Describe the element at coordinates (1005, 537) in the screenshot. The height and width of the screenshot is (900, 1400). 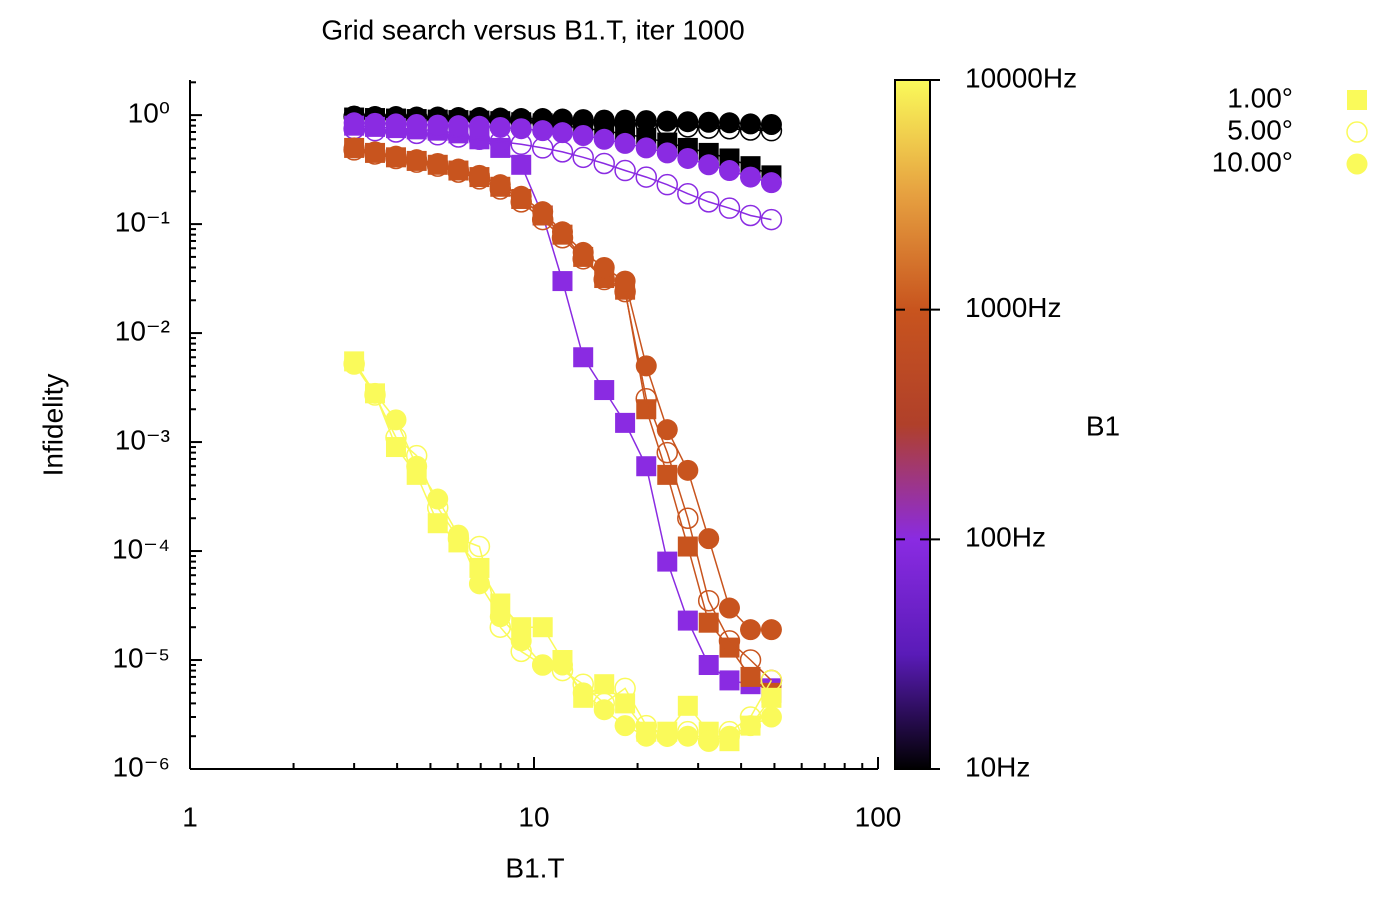
I see `colorbar-tick-label: 100Hz` at that location.